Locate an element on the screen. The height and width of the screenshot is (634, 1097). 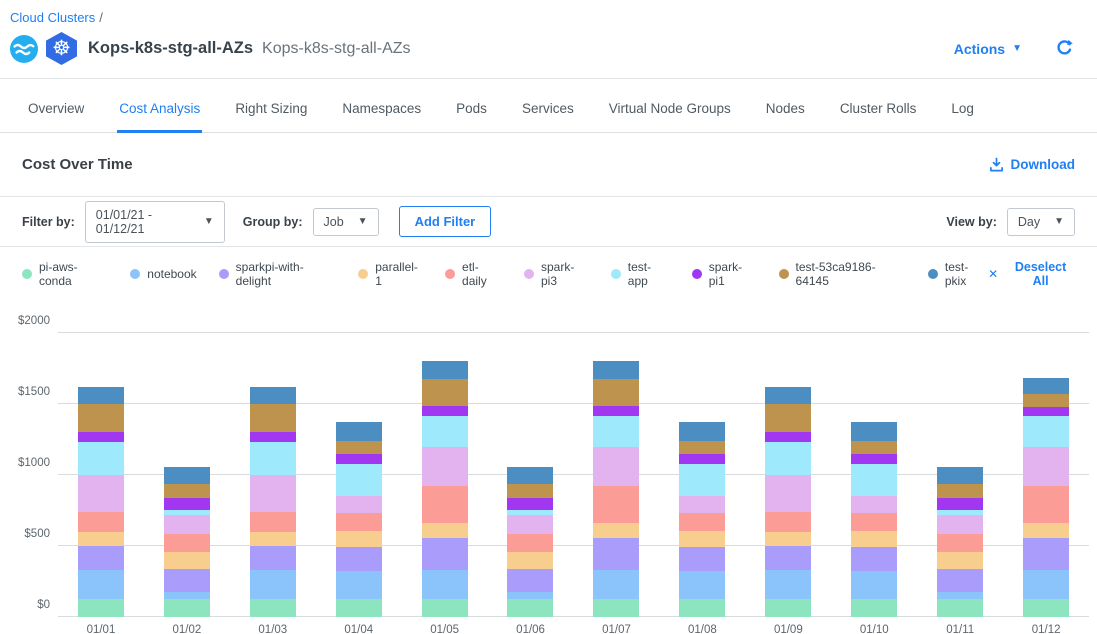
tab-virtual-node-groups: Virtual Node Groups is located at coordinates (669, 108).